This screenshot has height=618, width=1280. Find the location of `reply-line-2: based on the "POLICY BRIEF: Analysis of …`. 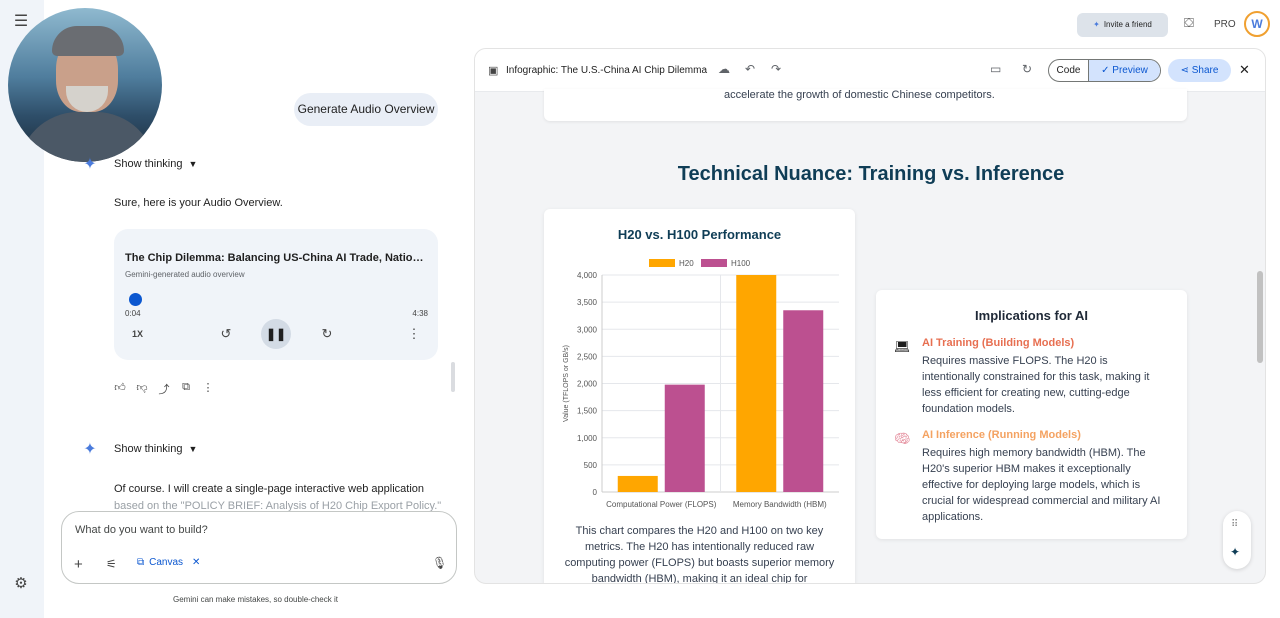

reply-line-2: based on the "POLICY BRIEF: Analysis of … is located at coordinates (278, 506).